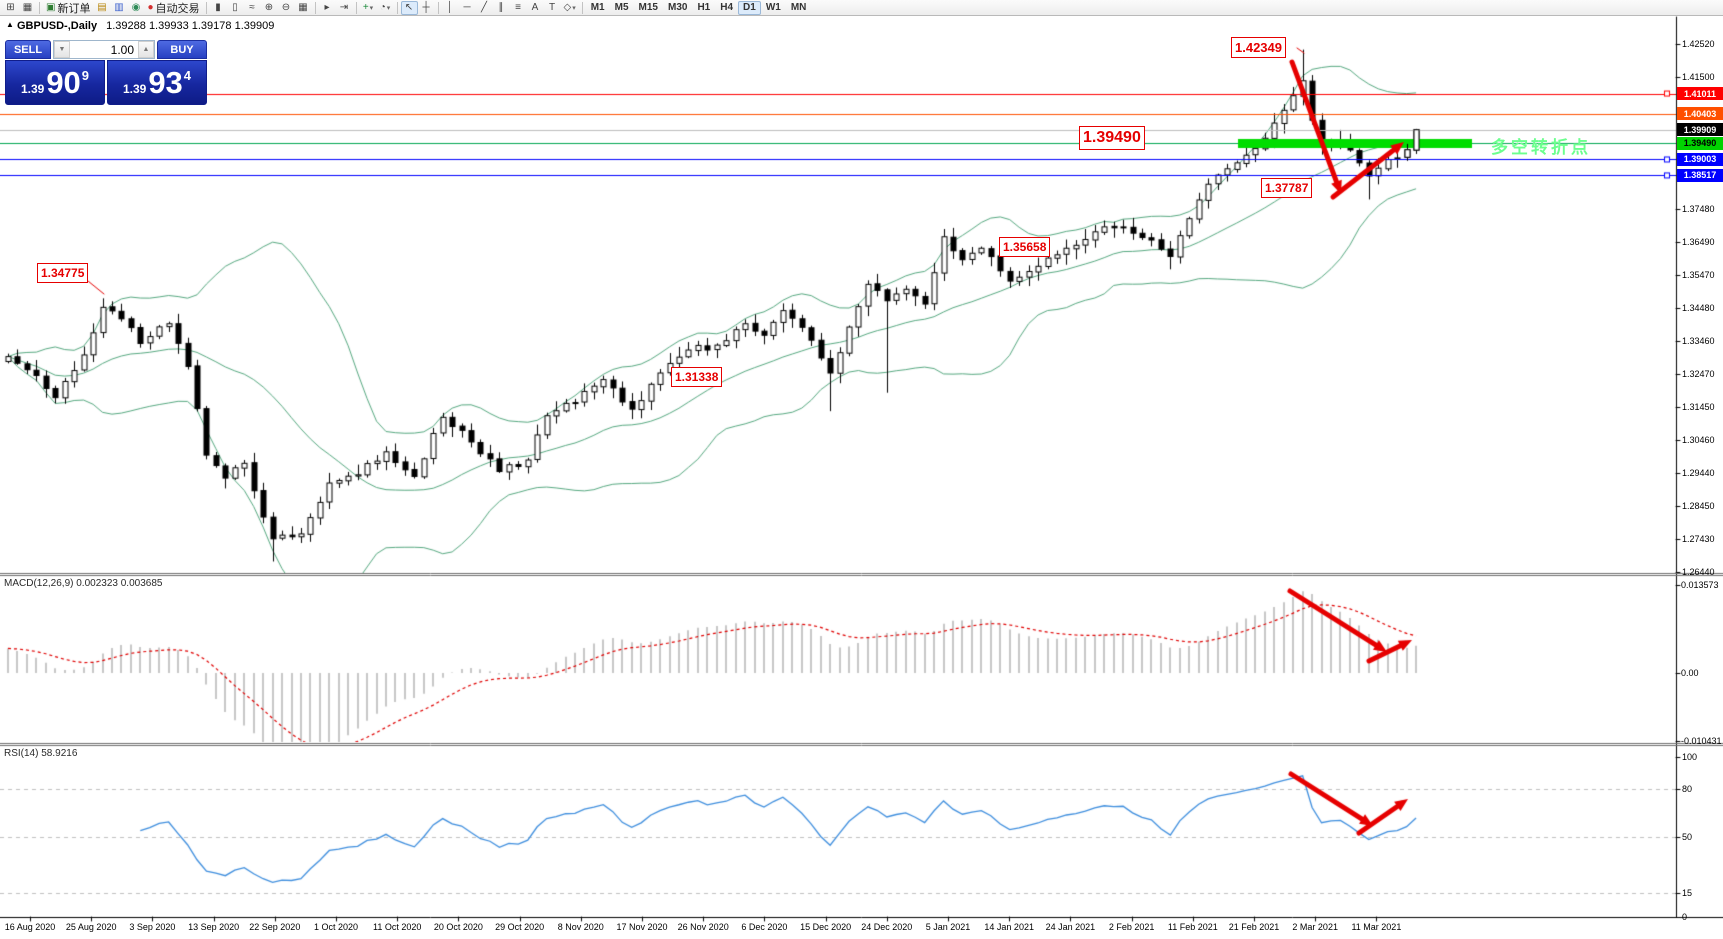 The image size is (1723, 939). What do you see at coordinates (1690, 673) in the screenshot?
I see `macd-axis-tick: 0.00` at bounding box center [1690, 673].